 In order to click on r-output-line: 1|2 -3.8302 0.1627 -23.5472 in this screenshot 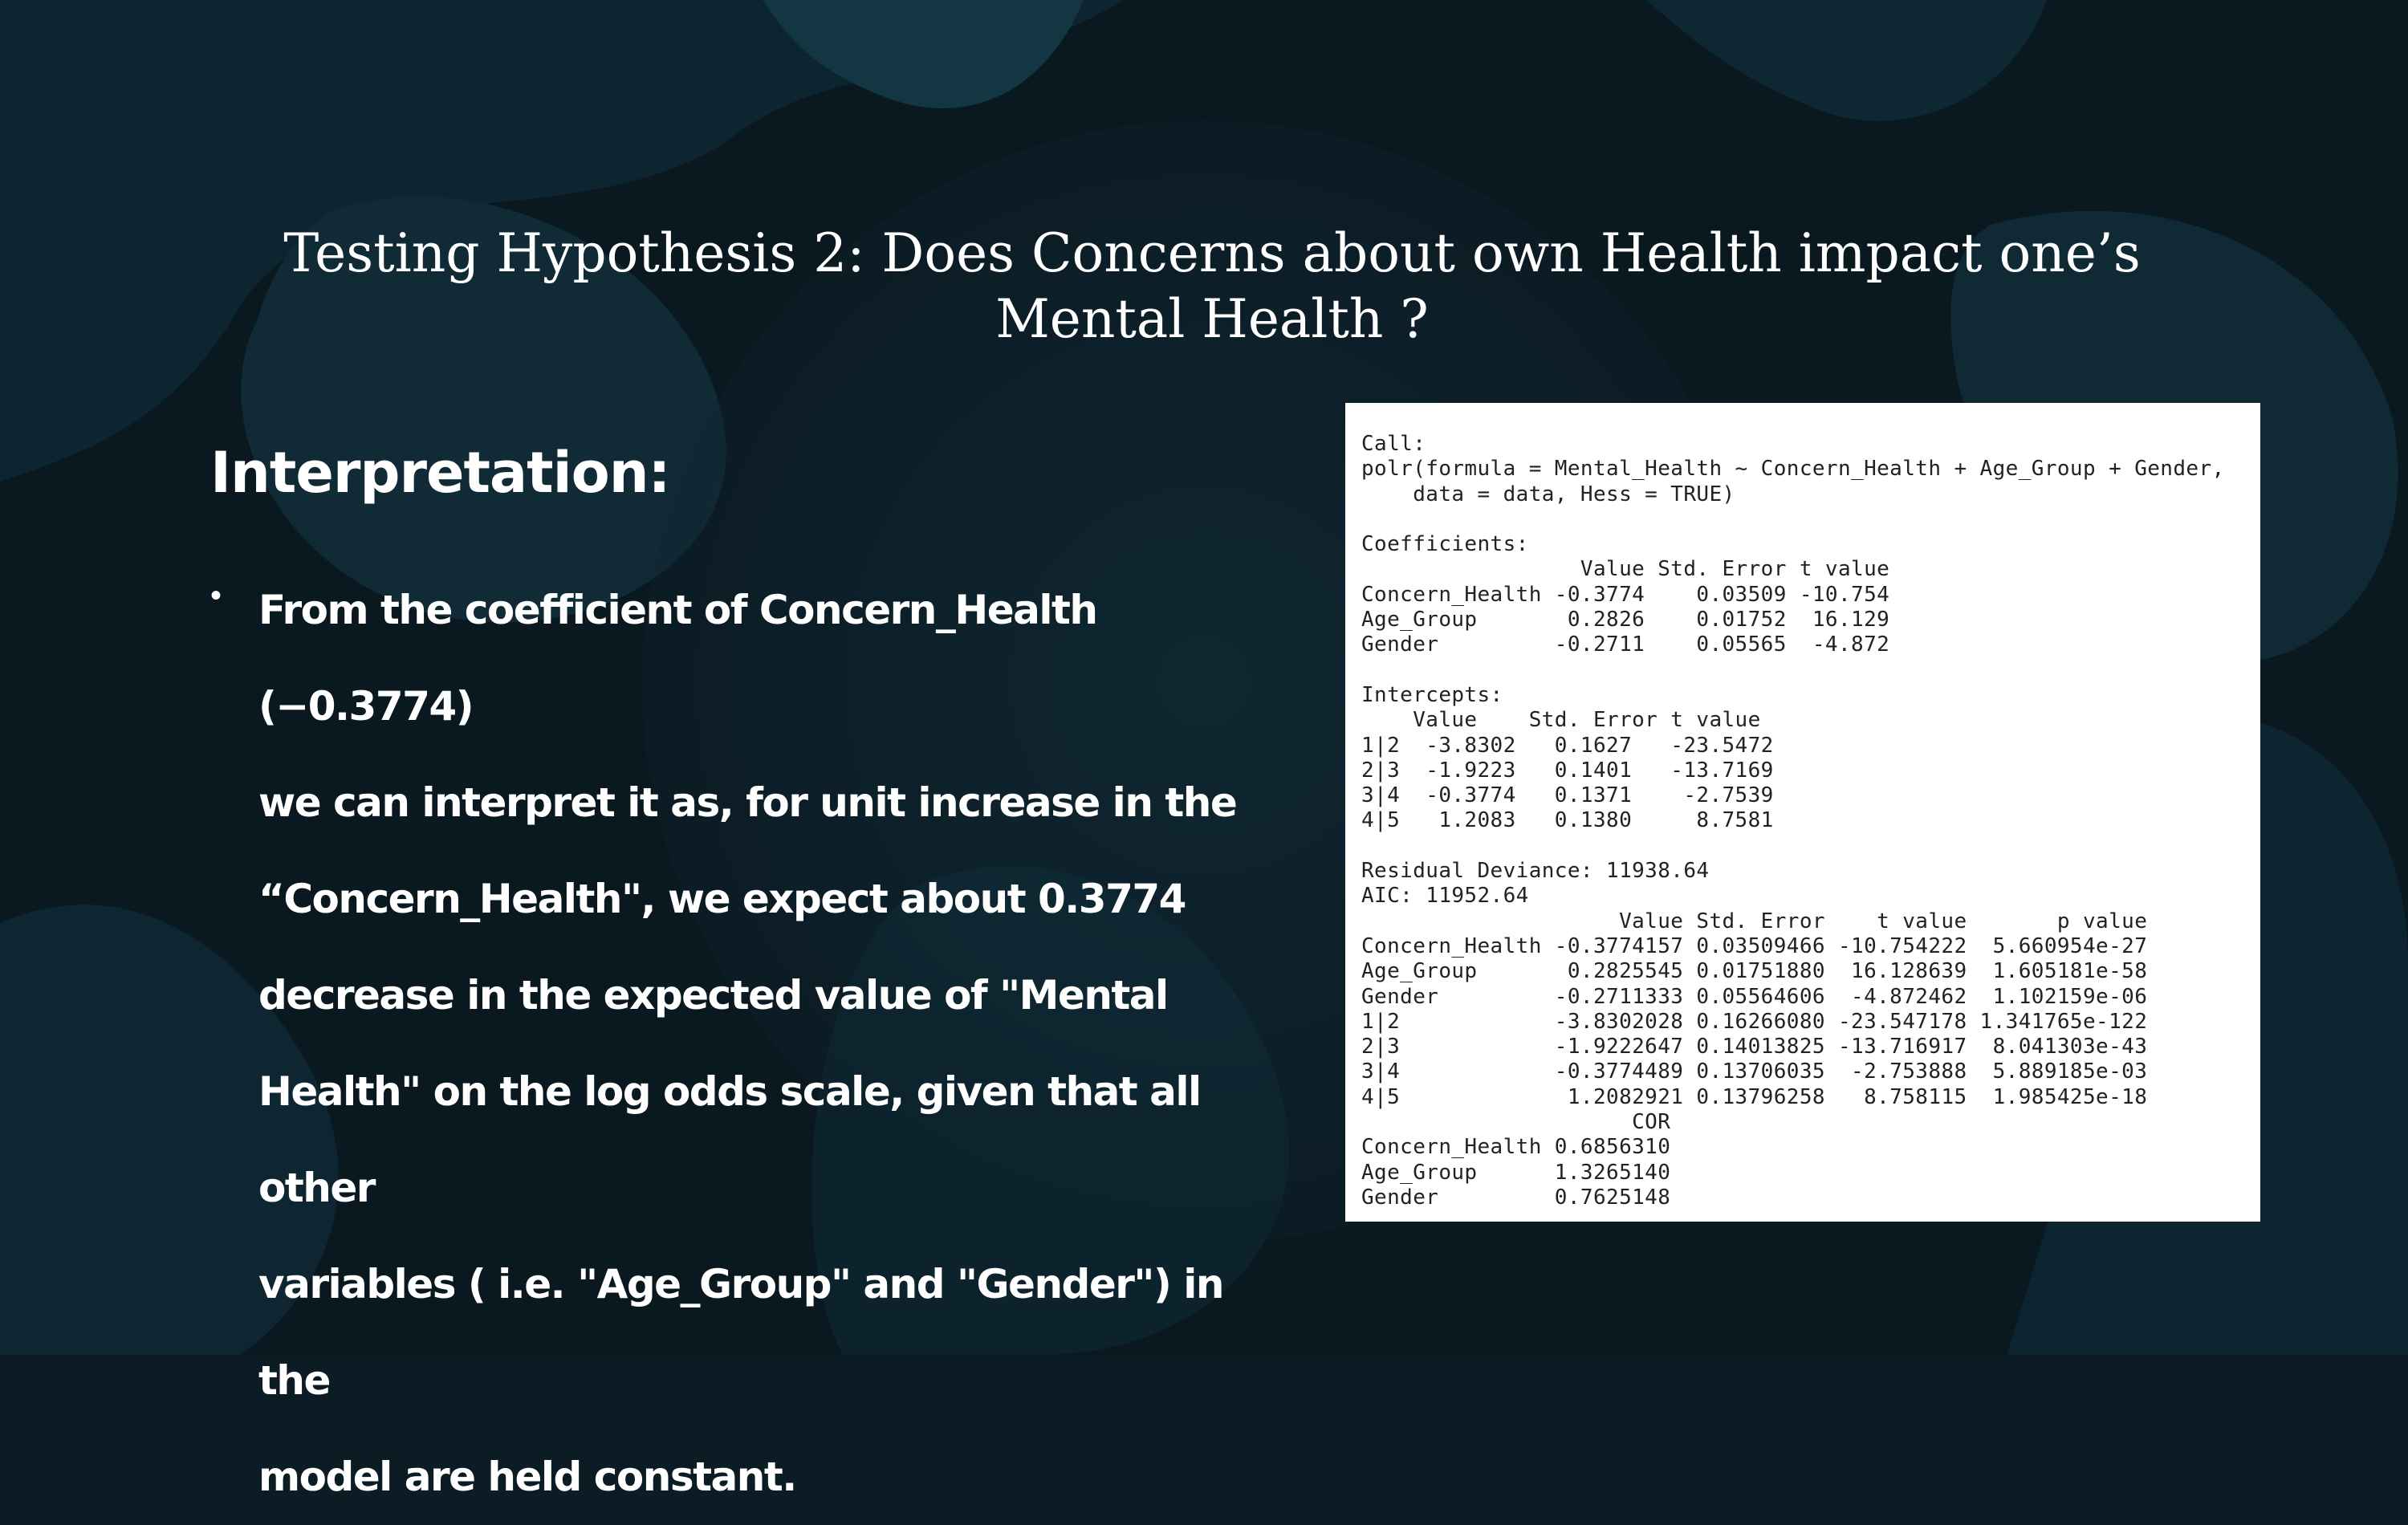, I will do `click(1567, 746)`.